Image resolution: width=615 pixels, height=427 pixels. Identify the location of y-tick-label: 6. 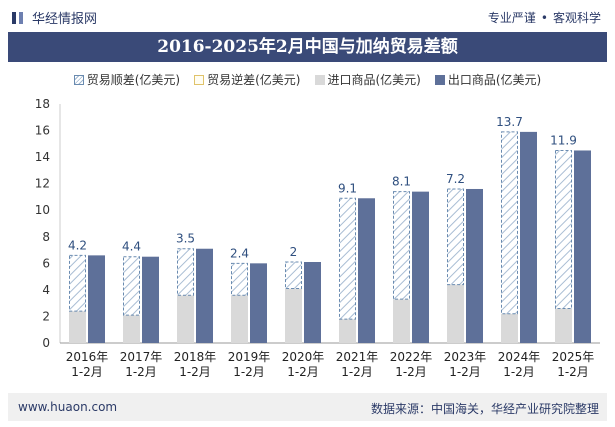
(46, 263).